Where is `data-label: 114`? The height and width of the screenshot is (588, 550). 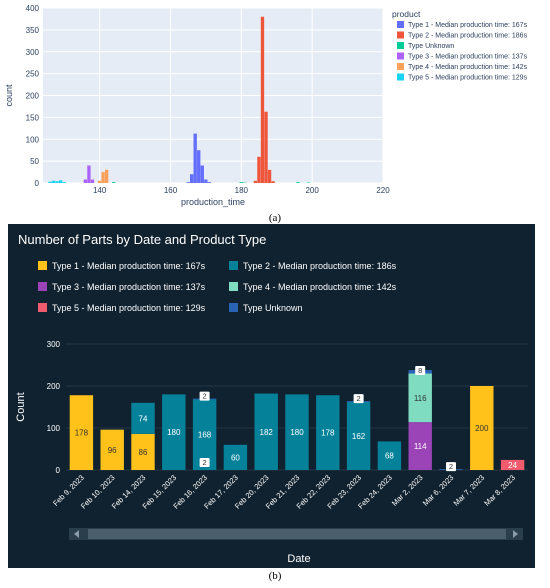
data-label: 114 is located at coordinates (420, 446).